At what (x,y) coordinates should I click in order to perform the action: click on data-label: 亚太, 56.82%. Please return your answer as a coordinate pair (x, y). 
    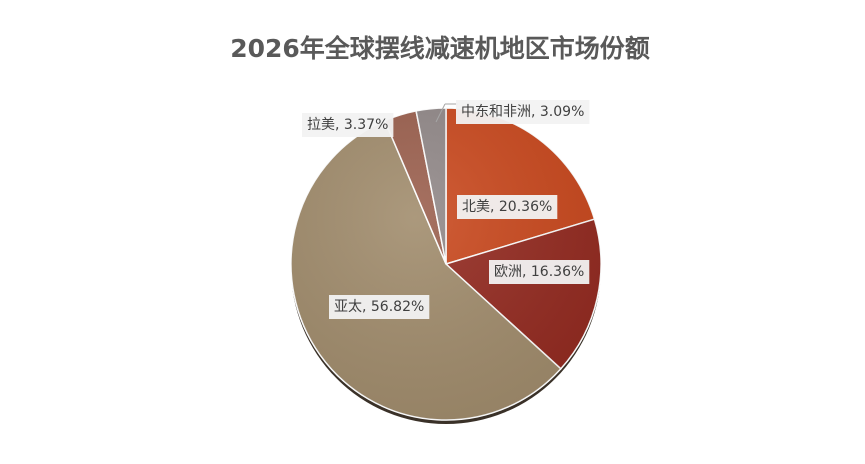
    Looking at the image, I should click on (379, 307).